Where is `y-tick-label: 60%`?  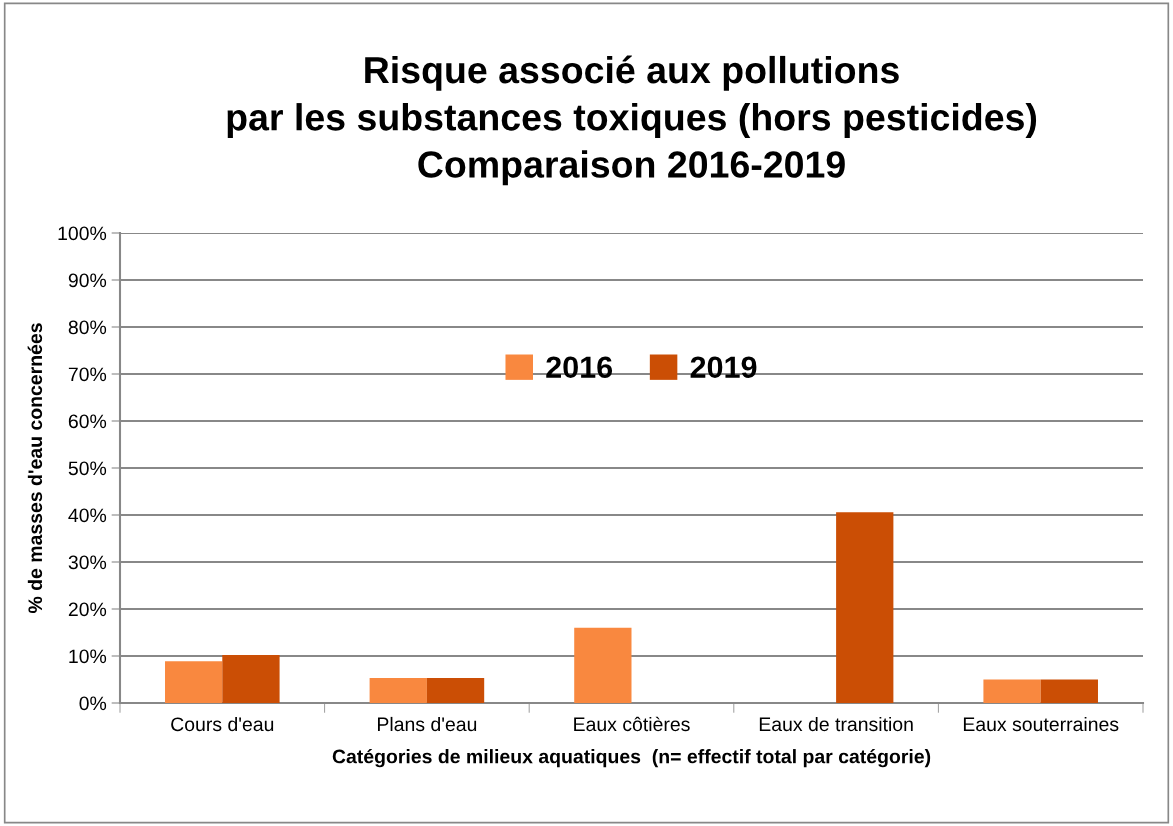 y-tick-label: 60% is located at coordinates (87, 421).